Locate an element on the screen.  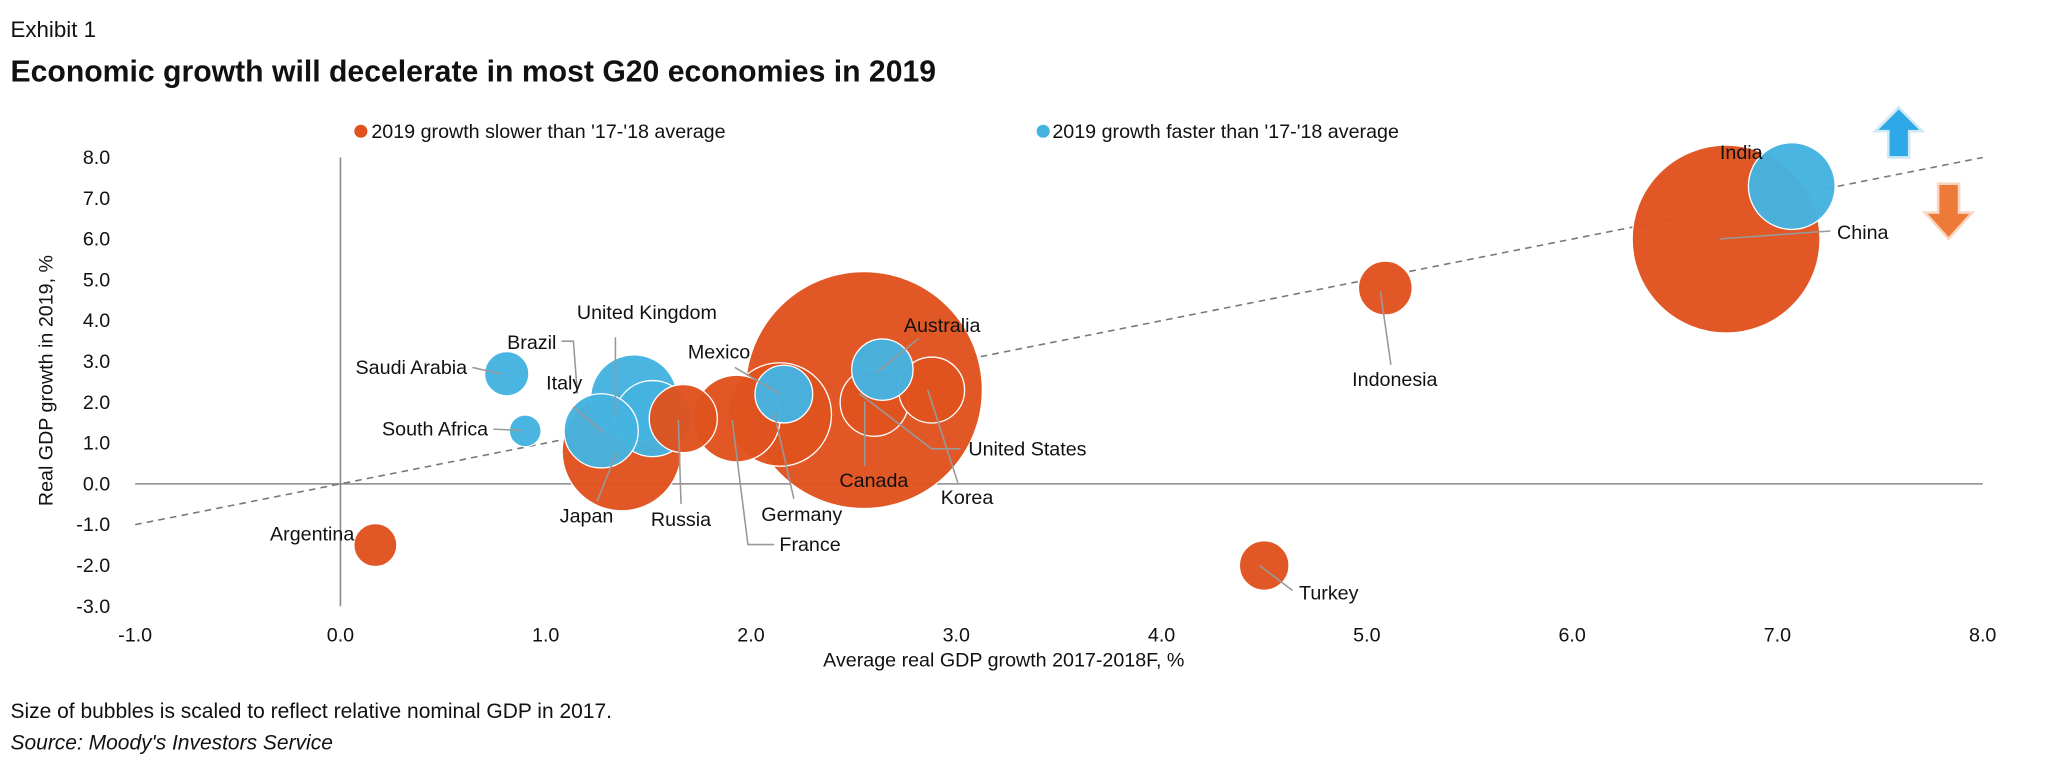
leader-line-south-africa is located at coordinates (507, 430).